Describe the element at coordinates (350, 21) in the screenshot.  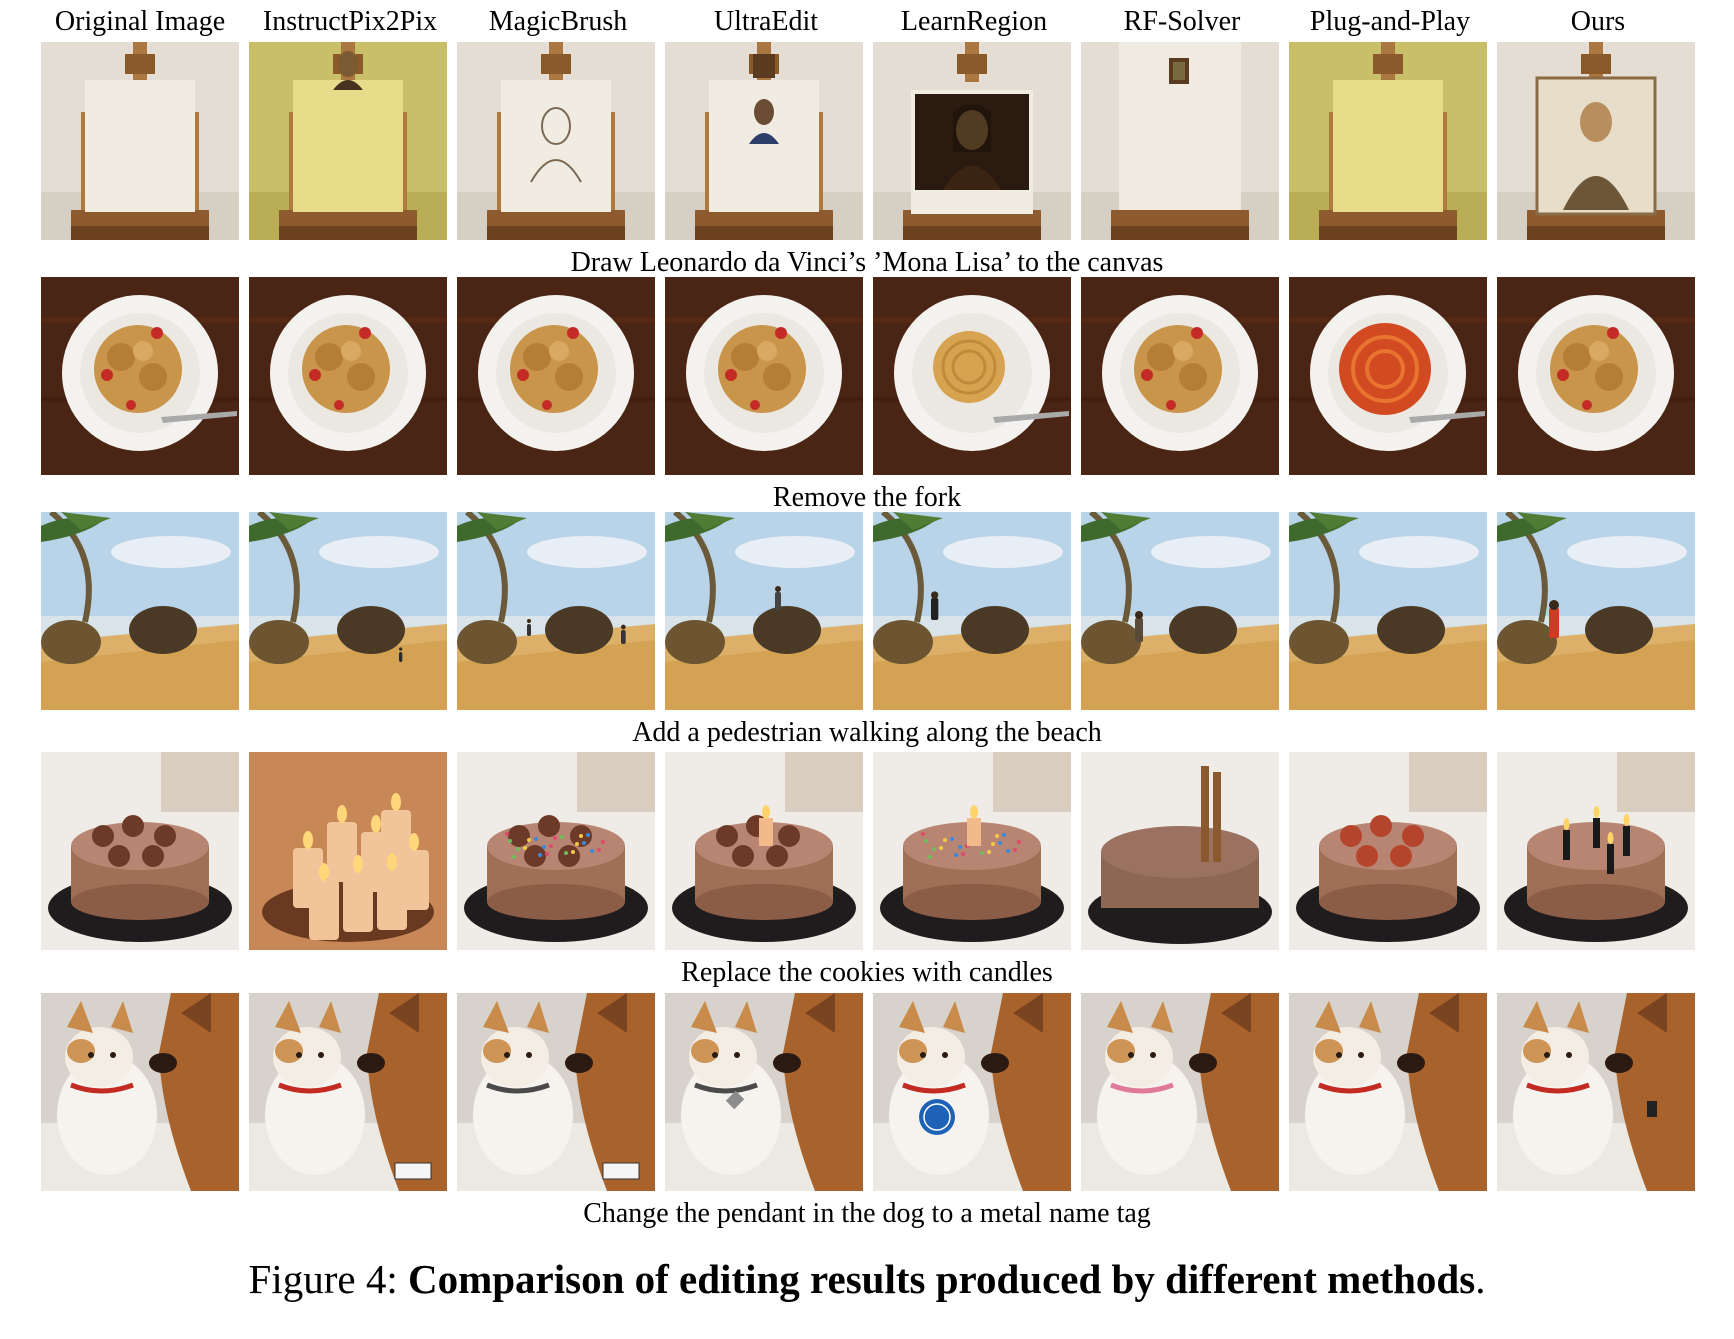
I see `column-header-instructpix2pix: InstructPix2Pix` at that location.